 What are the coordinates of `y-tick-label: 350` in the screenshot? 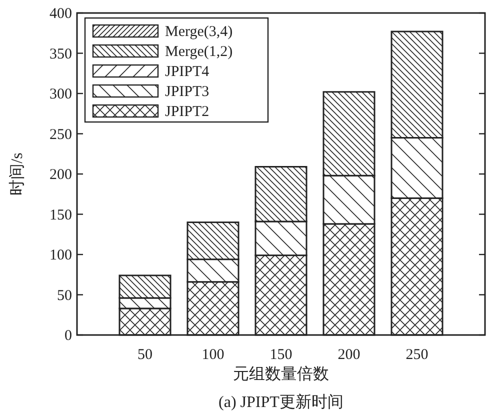 It's located at (61, 54).